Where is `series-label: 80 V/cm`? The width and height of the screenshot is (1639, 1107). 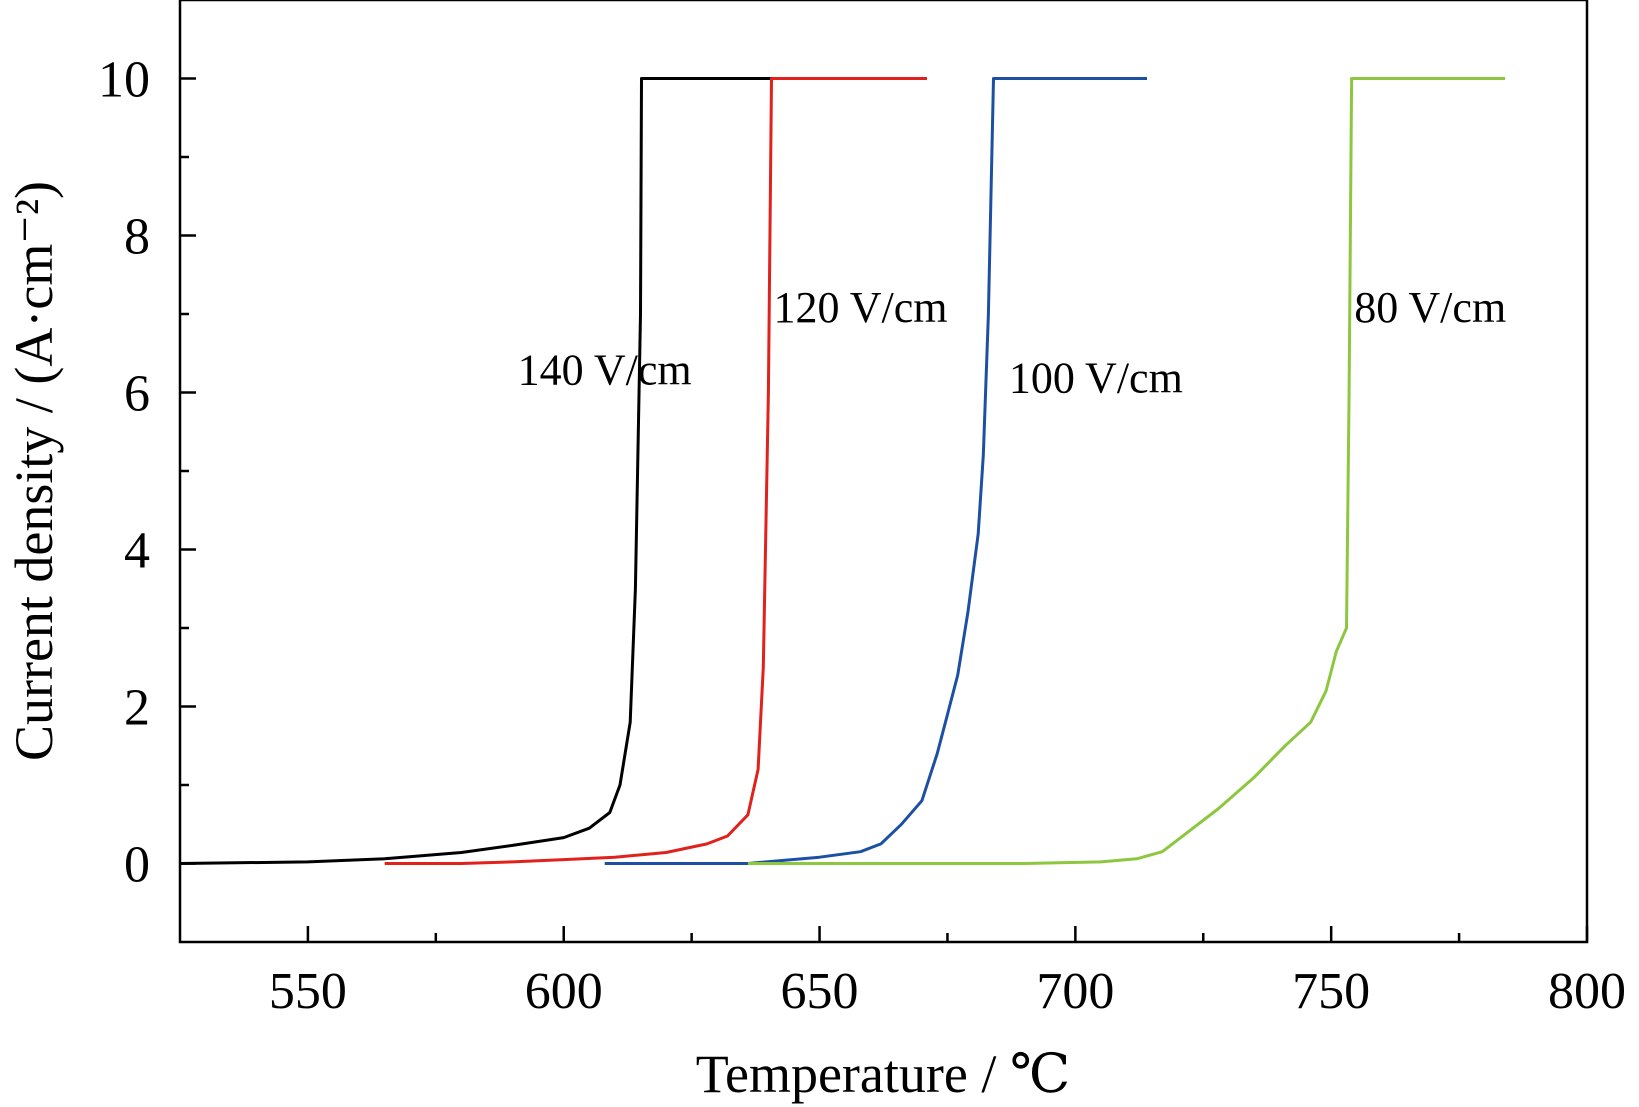
series-label: 80 V/cm is located at coordinates (1430, 307).